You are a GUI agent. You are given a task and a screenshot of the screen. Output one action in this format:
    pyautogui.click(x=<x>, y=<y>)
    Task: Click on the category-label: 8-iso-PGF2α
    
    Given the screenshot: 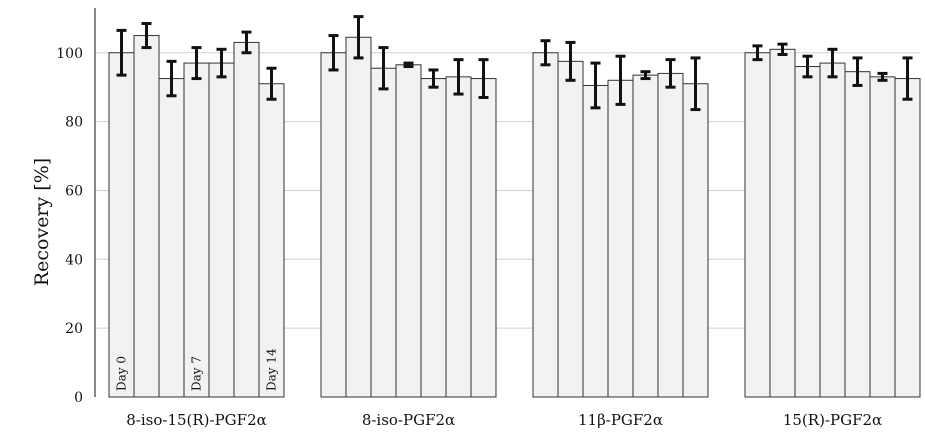 What is the action you would take?
    pyautogui.click(x=408, y=420)
    